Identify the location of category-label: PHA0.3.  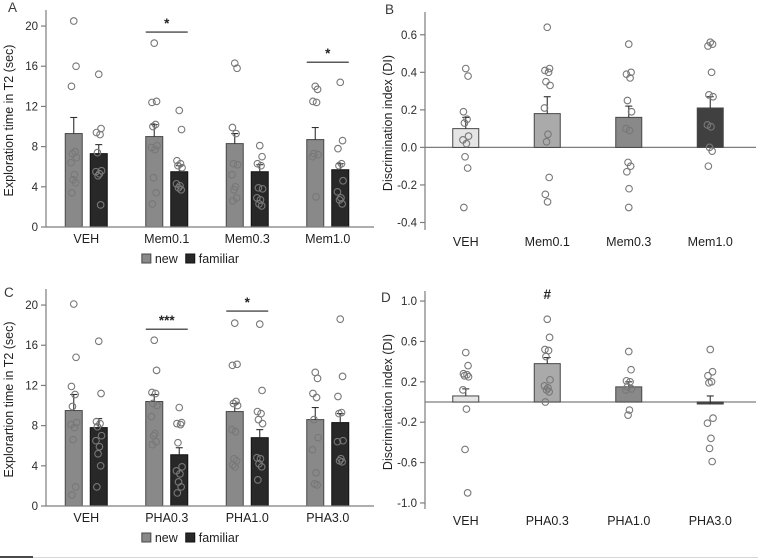
(166, 518).